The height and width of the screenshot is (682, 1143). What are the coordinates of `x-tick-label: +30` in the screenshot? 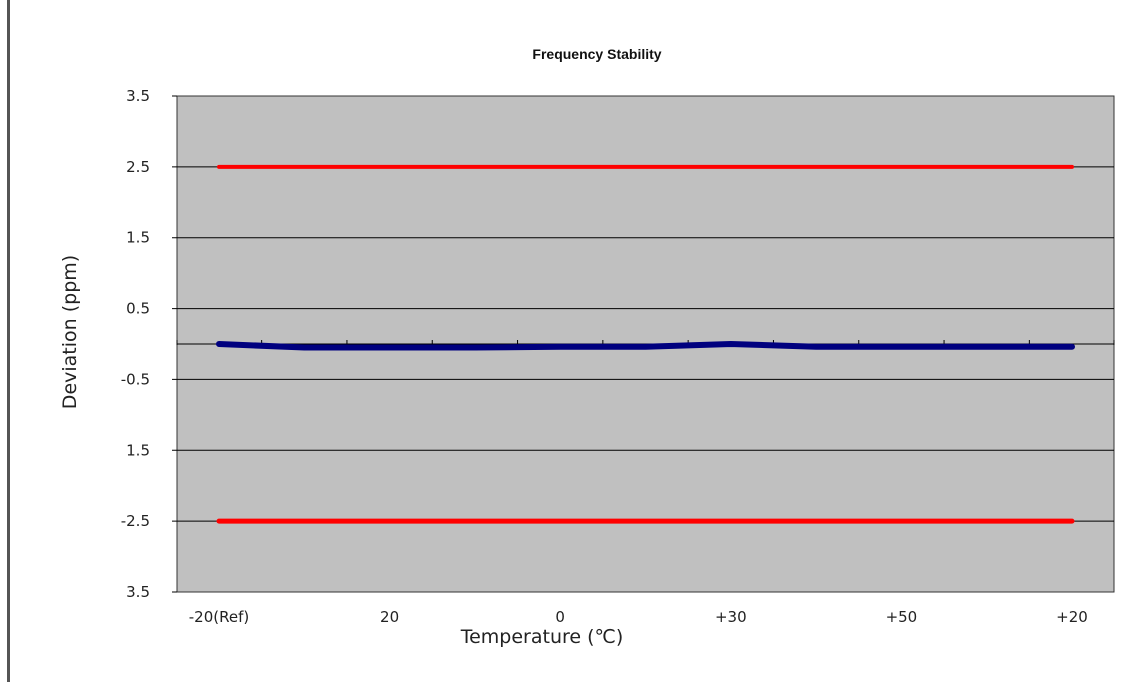 It's located at (731, 617).